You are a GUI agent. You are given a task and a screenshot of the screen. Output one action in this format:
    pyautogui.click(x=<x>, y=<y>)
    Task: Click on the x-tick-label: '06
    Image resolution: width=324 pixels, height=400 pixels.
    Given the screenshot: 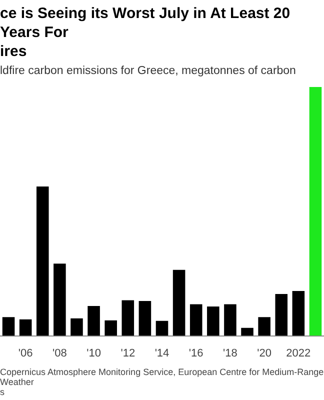 What is the action you would take?
    pyautogui.click(x=25, y=353)
    